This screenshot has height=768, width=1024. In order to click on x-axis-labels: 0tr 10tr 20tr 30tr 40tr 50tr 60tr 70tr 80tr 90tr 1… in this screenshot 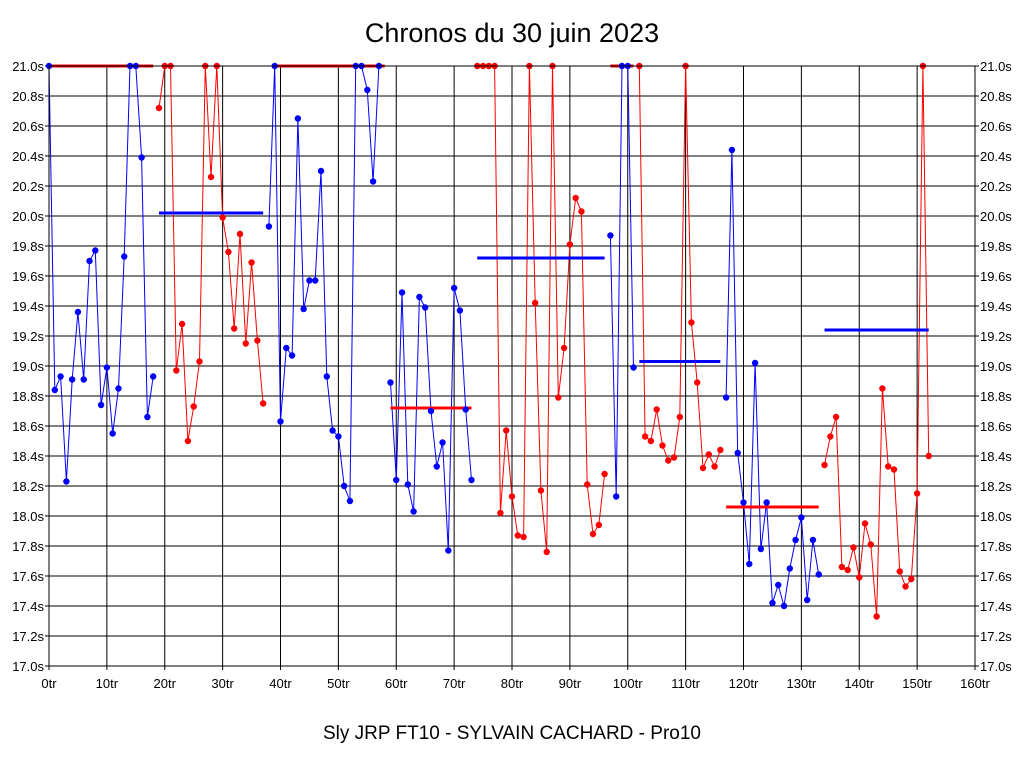, I will do `click(515, 683)`.